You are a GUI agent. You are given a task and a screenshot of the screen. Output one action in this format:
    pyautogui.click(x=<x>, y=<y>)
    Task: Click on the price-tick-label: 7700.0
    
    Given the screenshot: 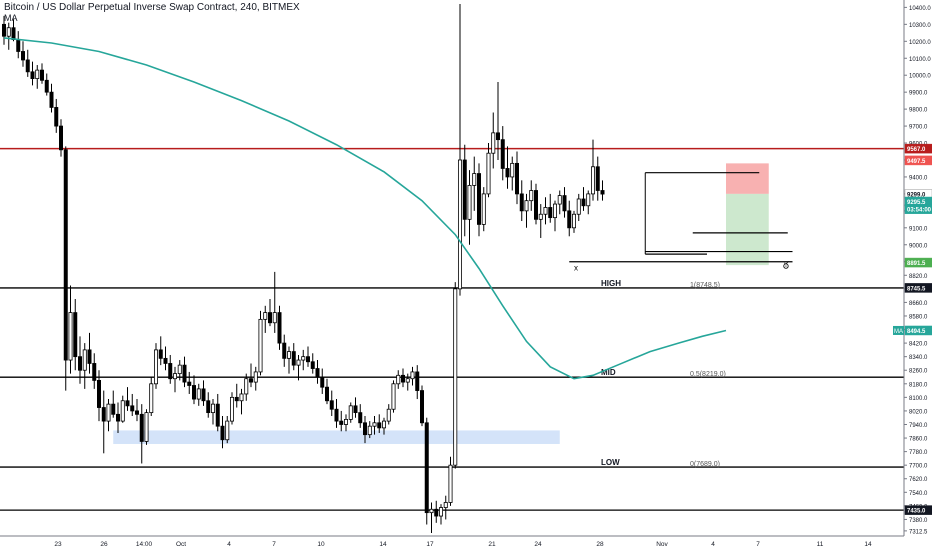 What is the action you would take?
    pyautogui.click(x=918, y=467)
    